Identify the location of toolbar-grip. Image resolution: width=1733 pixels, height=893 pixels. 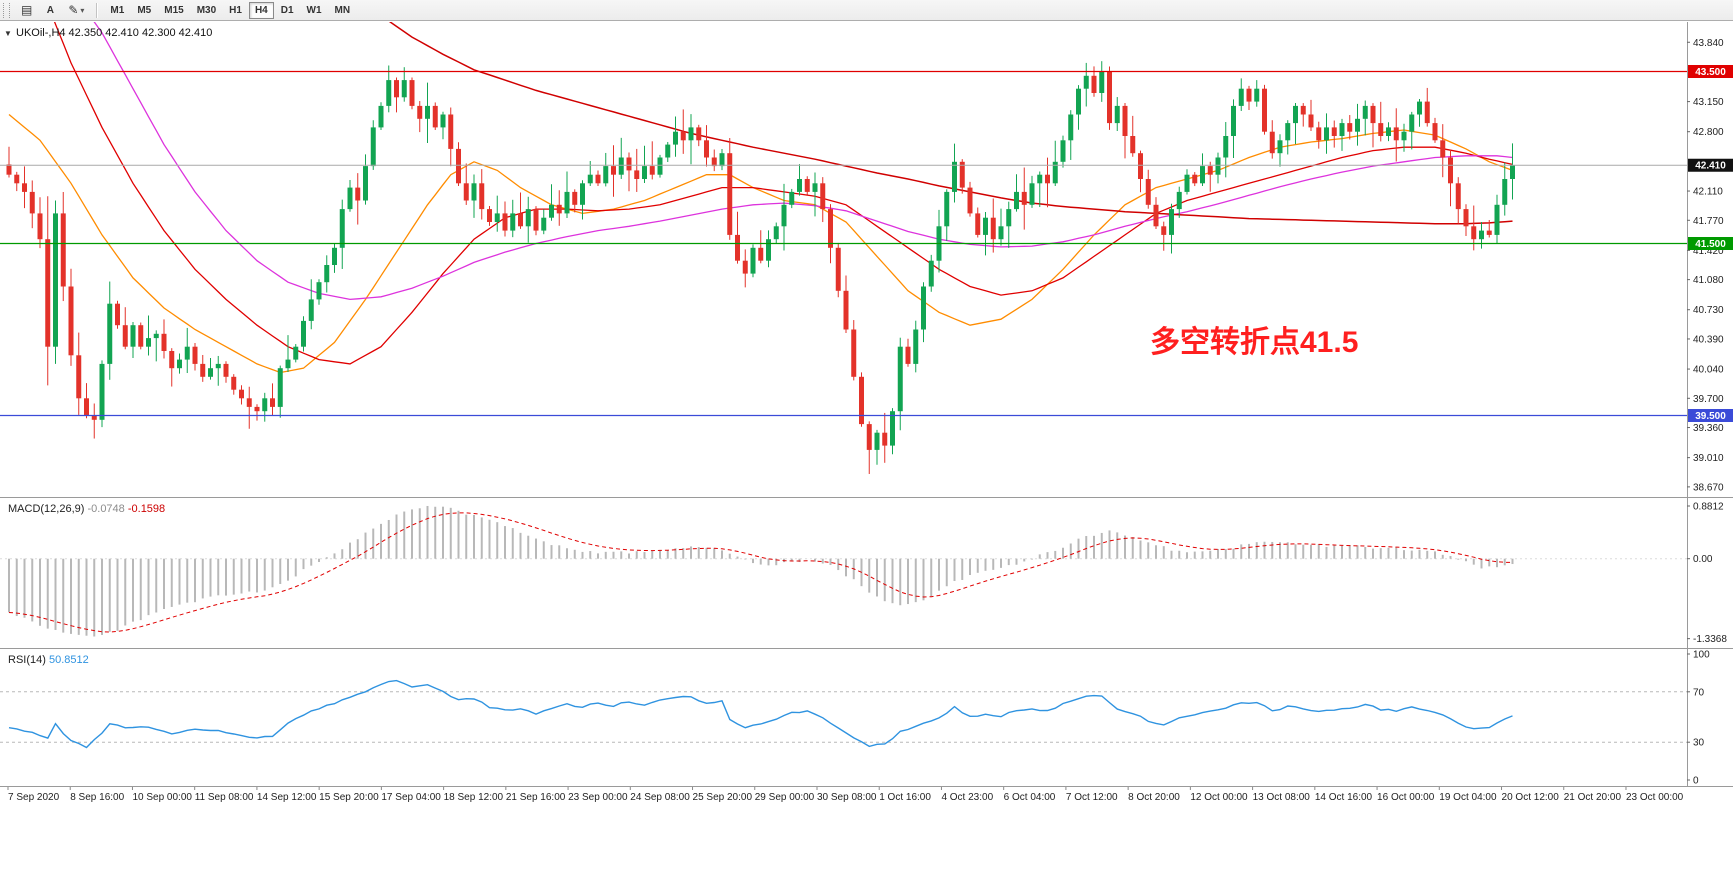
(6, 10).